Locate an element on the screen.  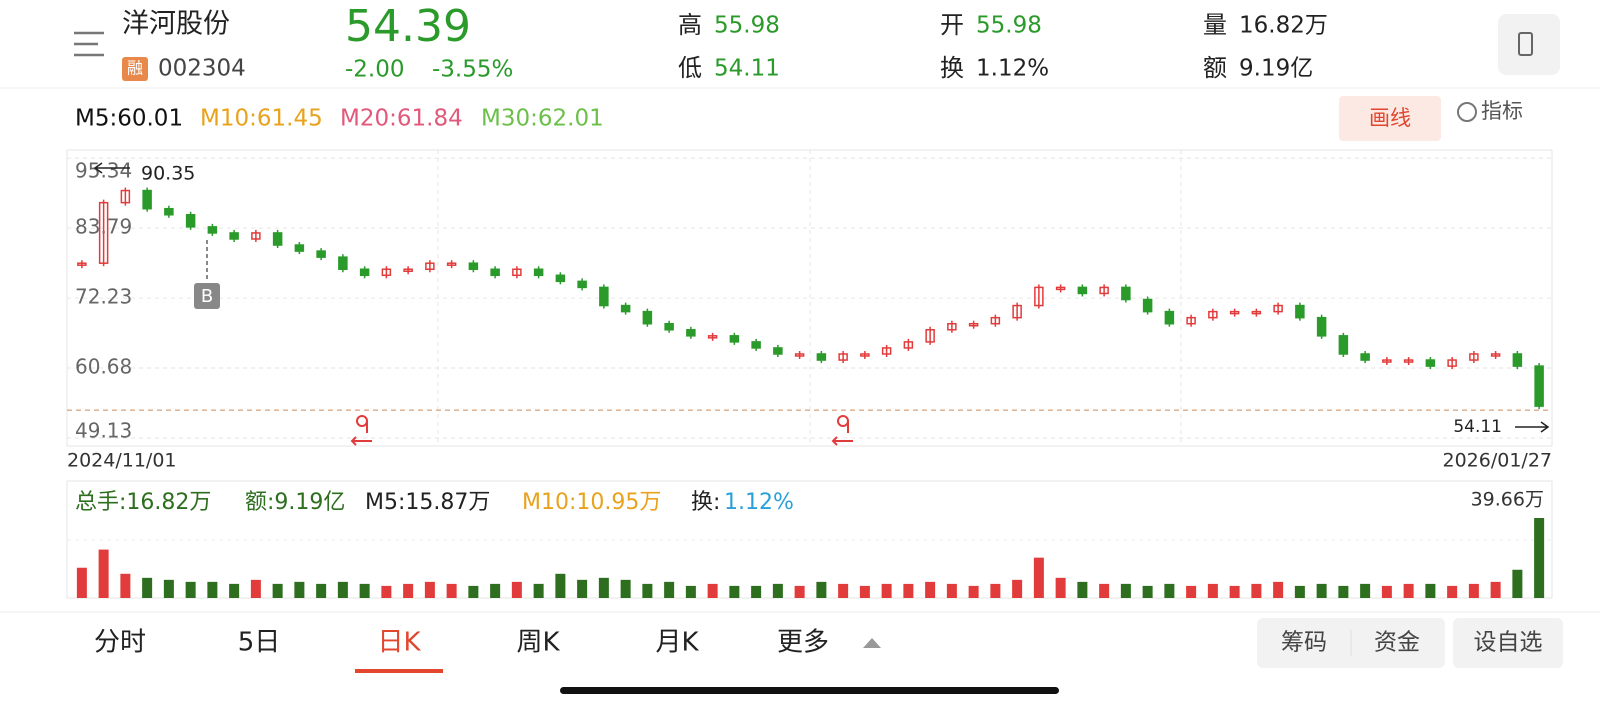
low-annotation: 54.11 is located at coordinates (1477, 427).